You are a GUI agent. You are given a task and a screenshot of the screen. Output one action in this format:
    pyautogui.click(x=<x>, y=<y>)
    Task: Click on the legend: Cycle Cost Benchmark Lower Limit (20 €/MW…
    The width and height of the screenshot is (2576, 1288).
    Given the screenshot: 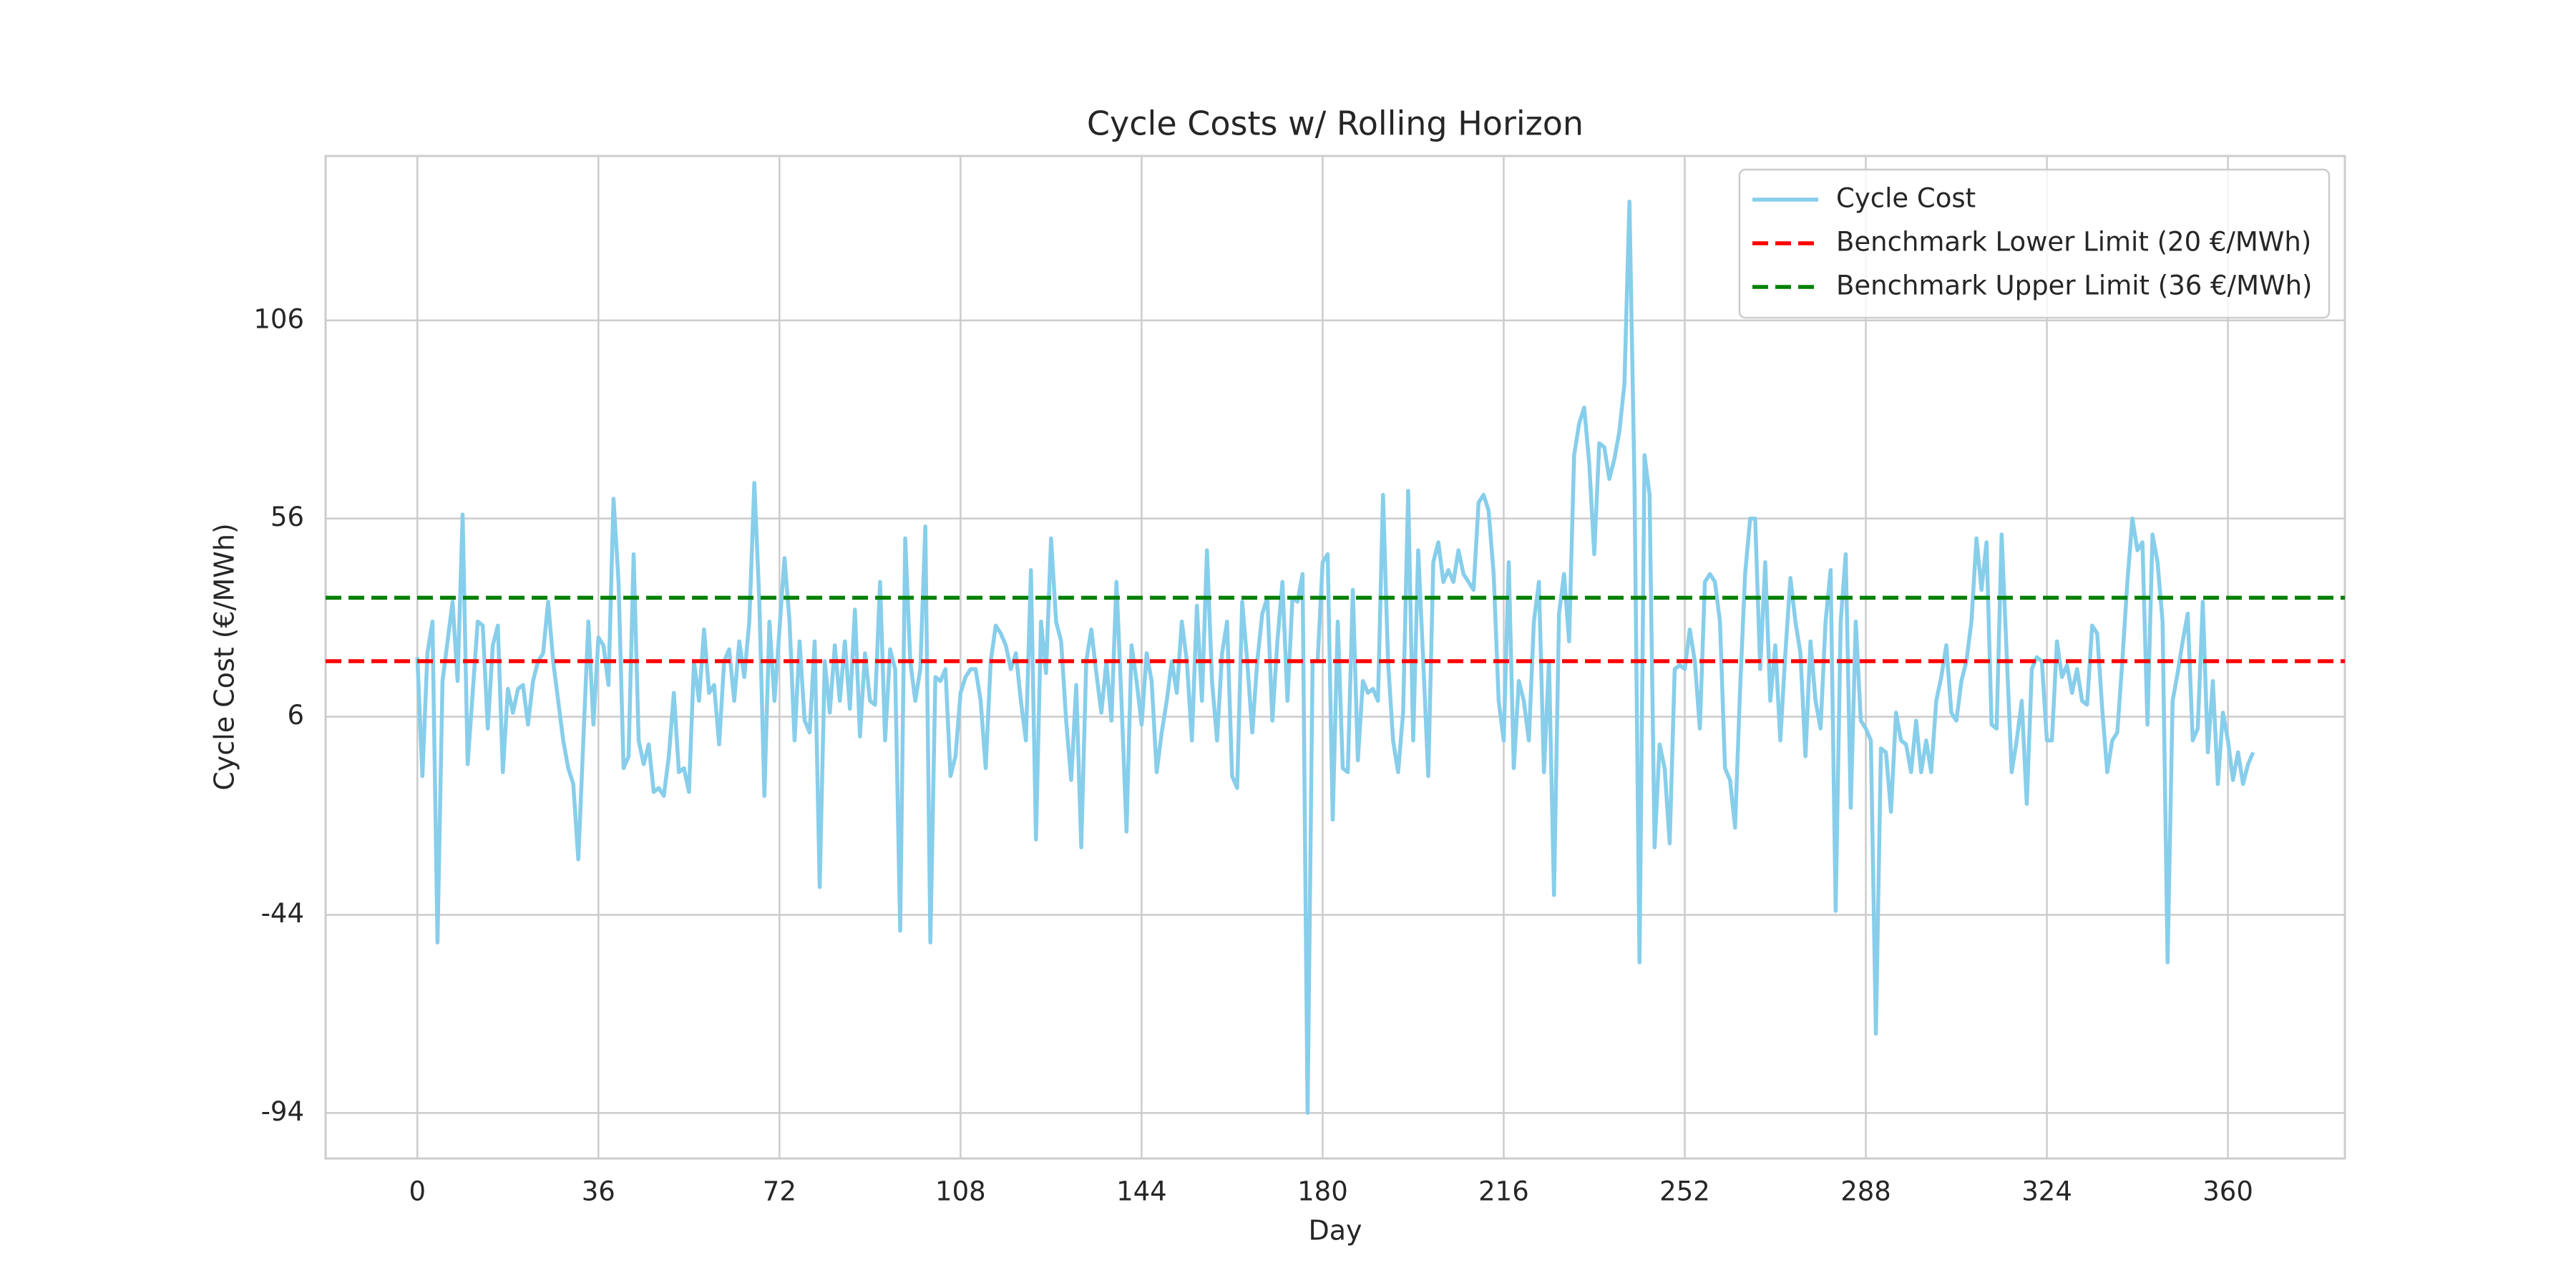 What is the action you would take?
    pyautogui.click(x=2034, y=243)
    